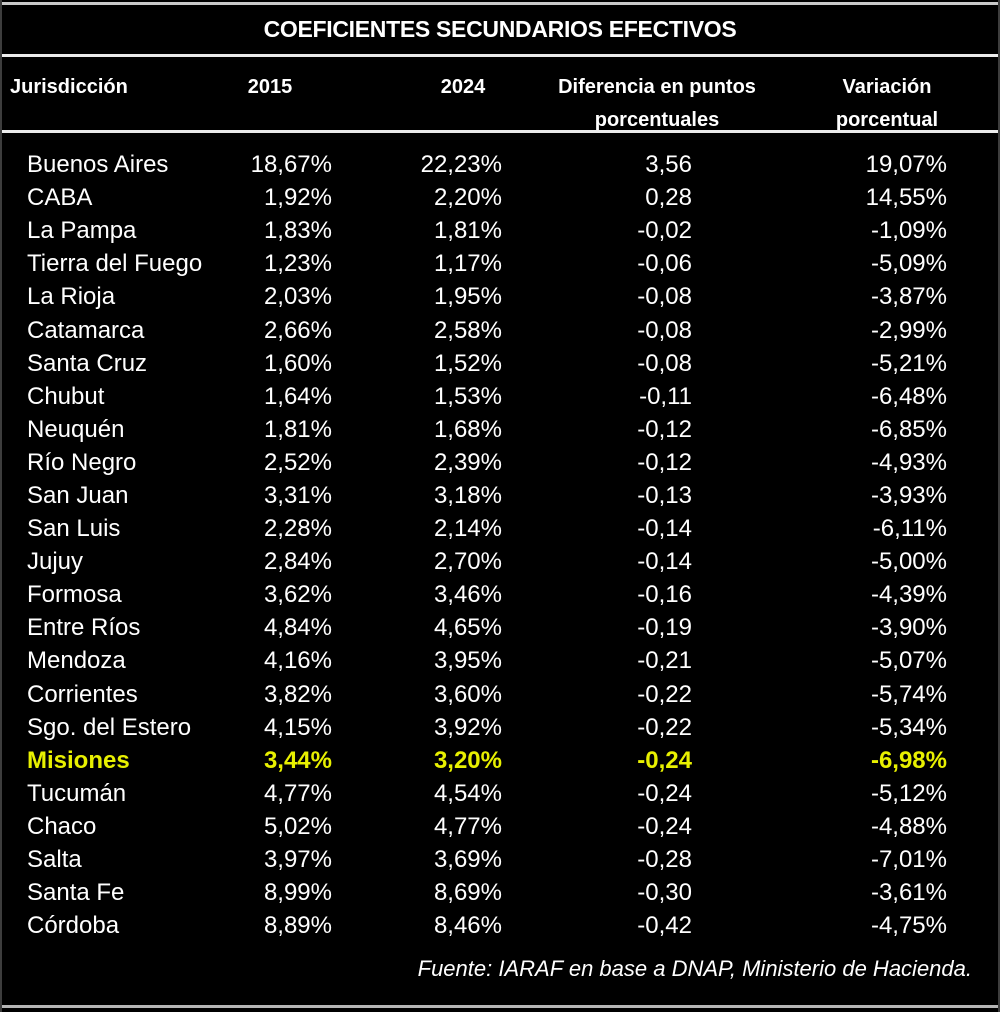  I want to click on value-cell: -3,90%, so click(908, 628).